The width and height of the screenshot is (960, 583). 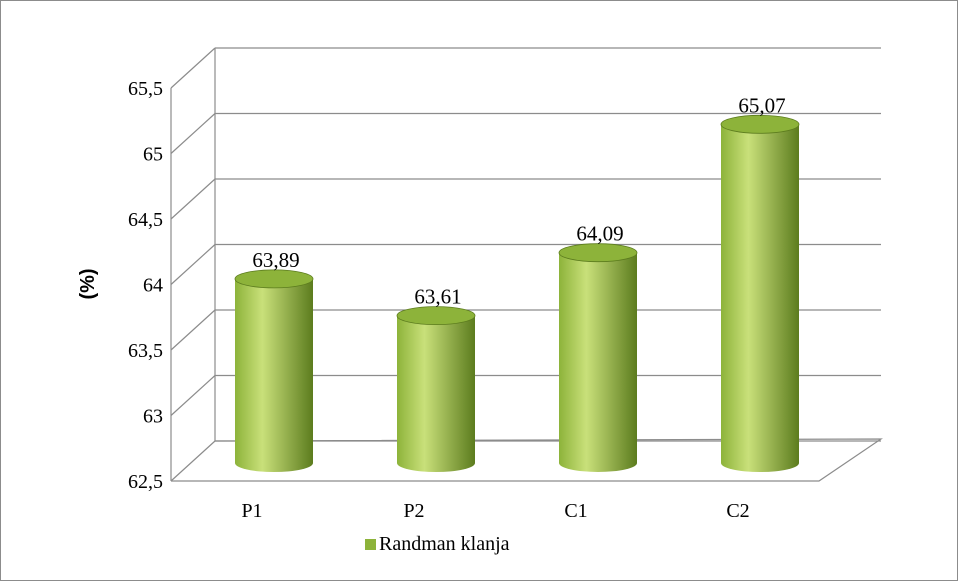 What do you see at coordinates (145, 89) in the screenshot?
I see `y-tick-label: 65,5` at bounding box center [145, 89].